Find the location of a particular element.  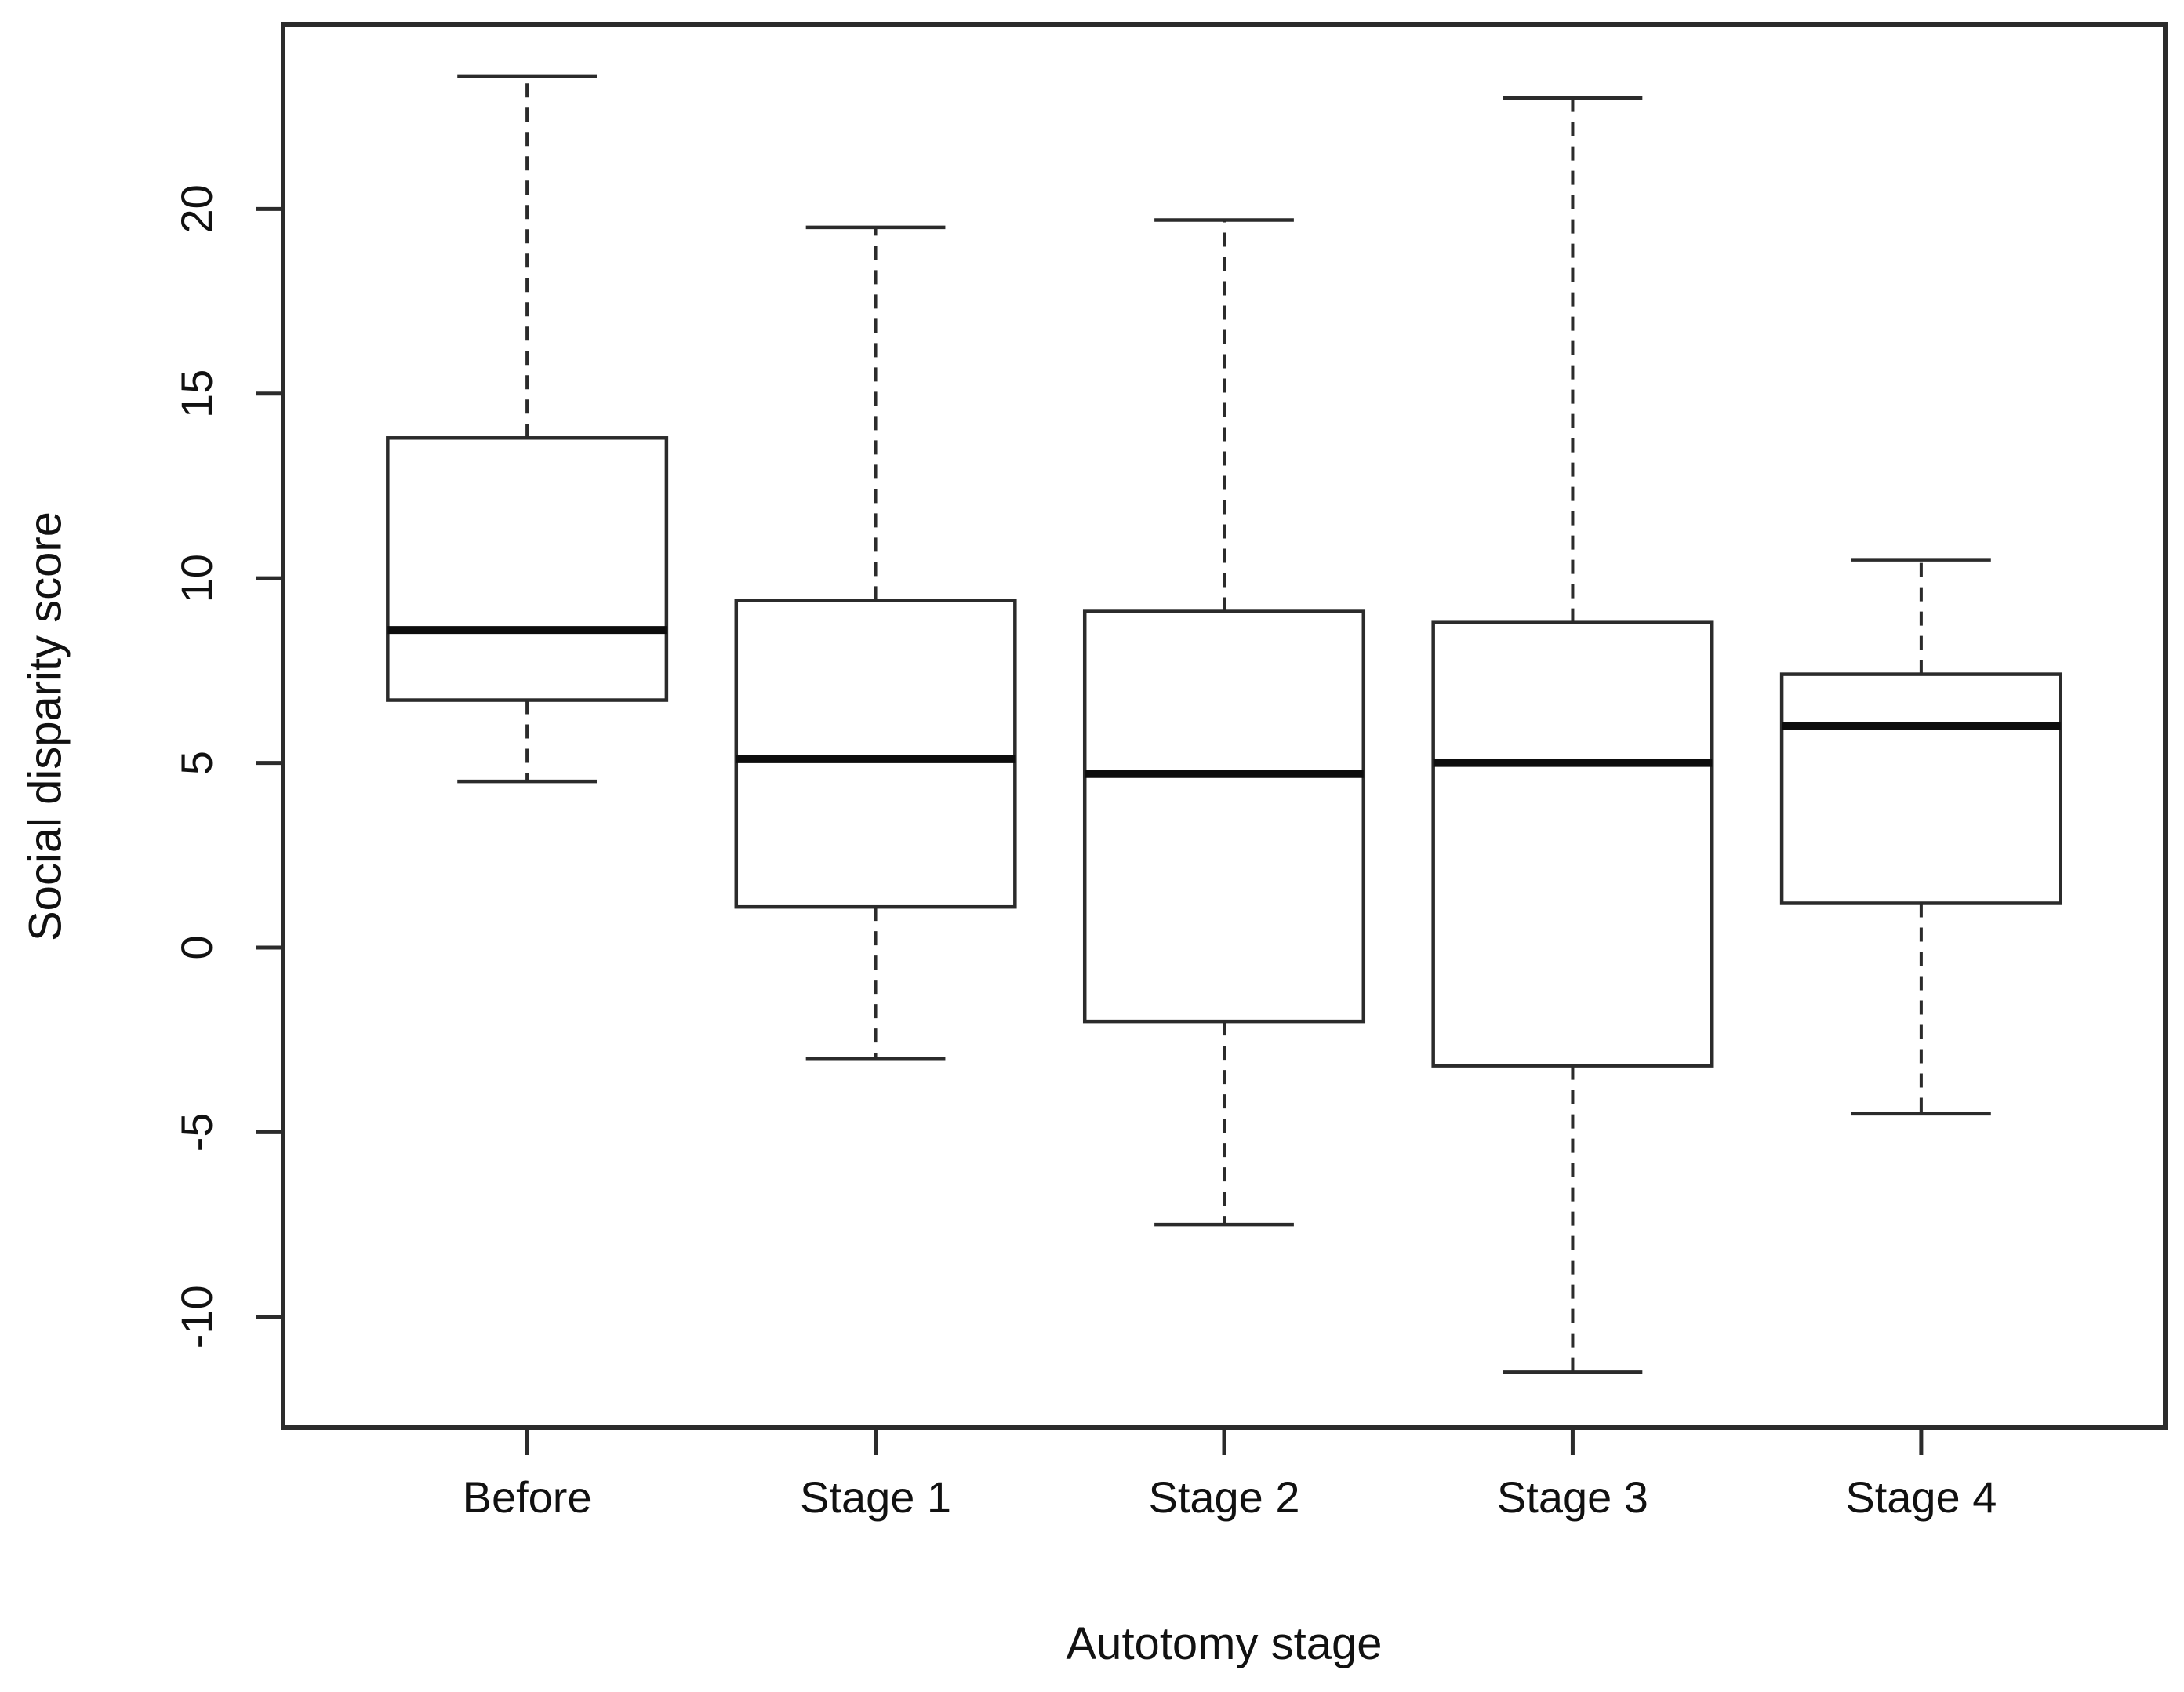

x-tick-label: Stage 2 is located at coordinates (1223, 1497).